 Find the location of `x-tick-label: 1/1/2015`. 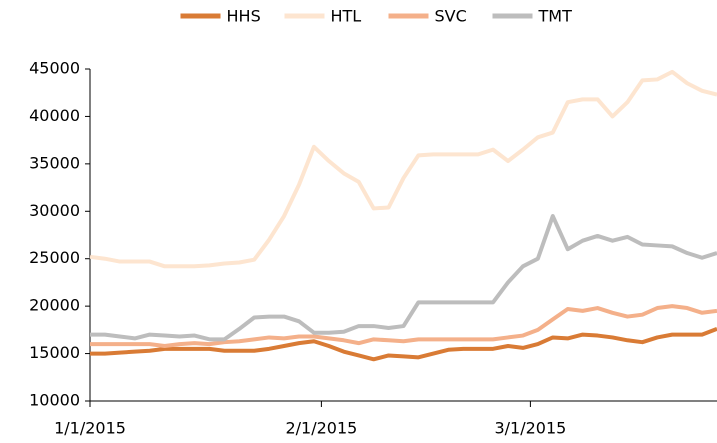

x-tick-label: 1/1/2015 is located at coordinates (90, 428).